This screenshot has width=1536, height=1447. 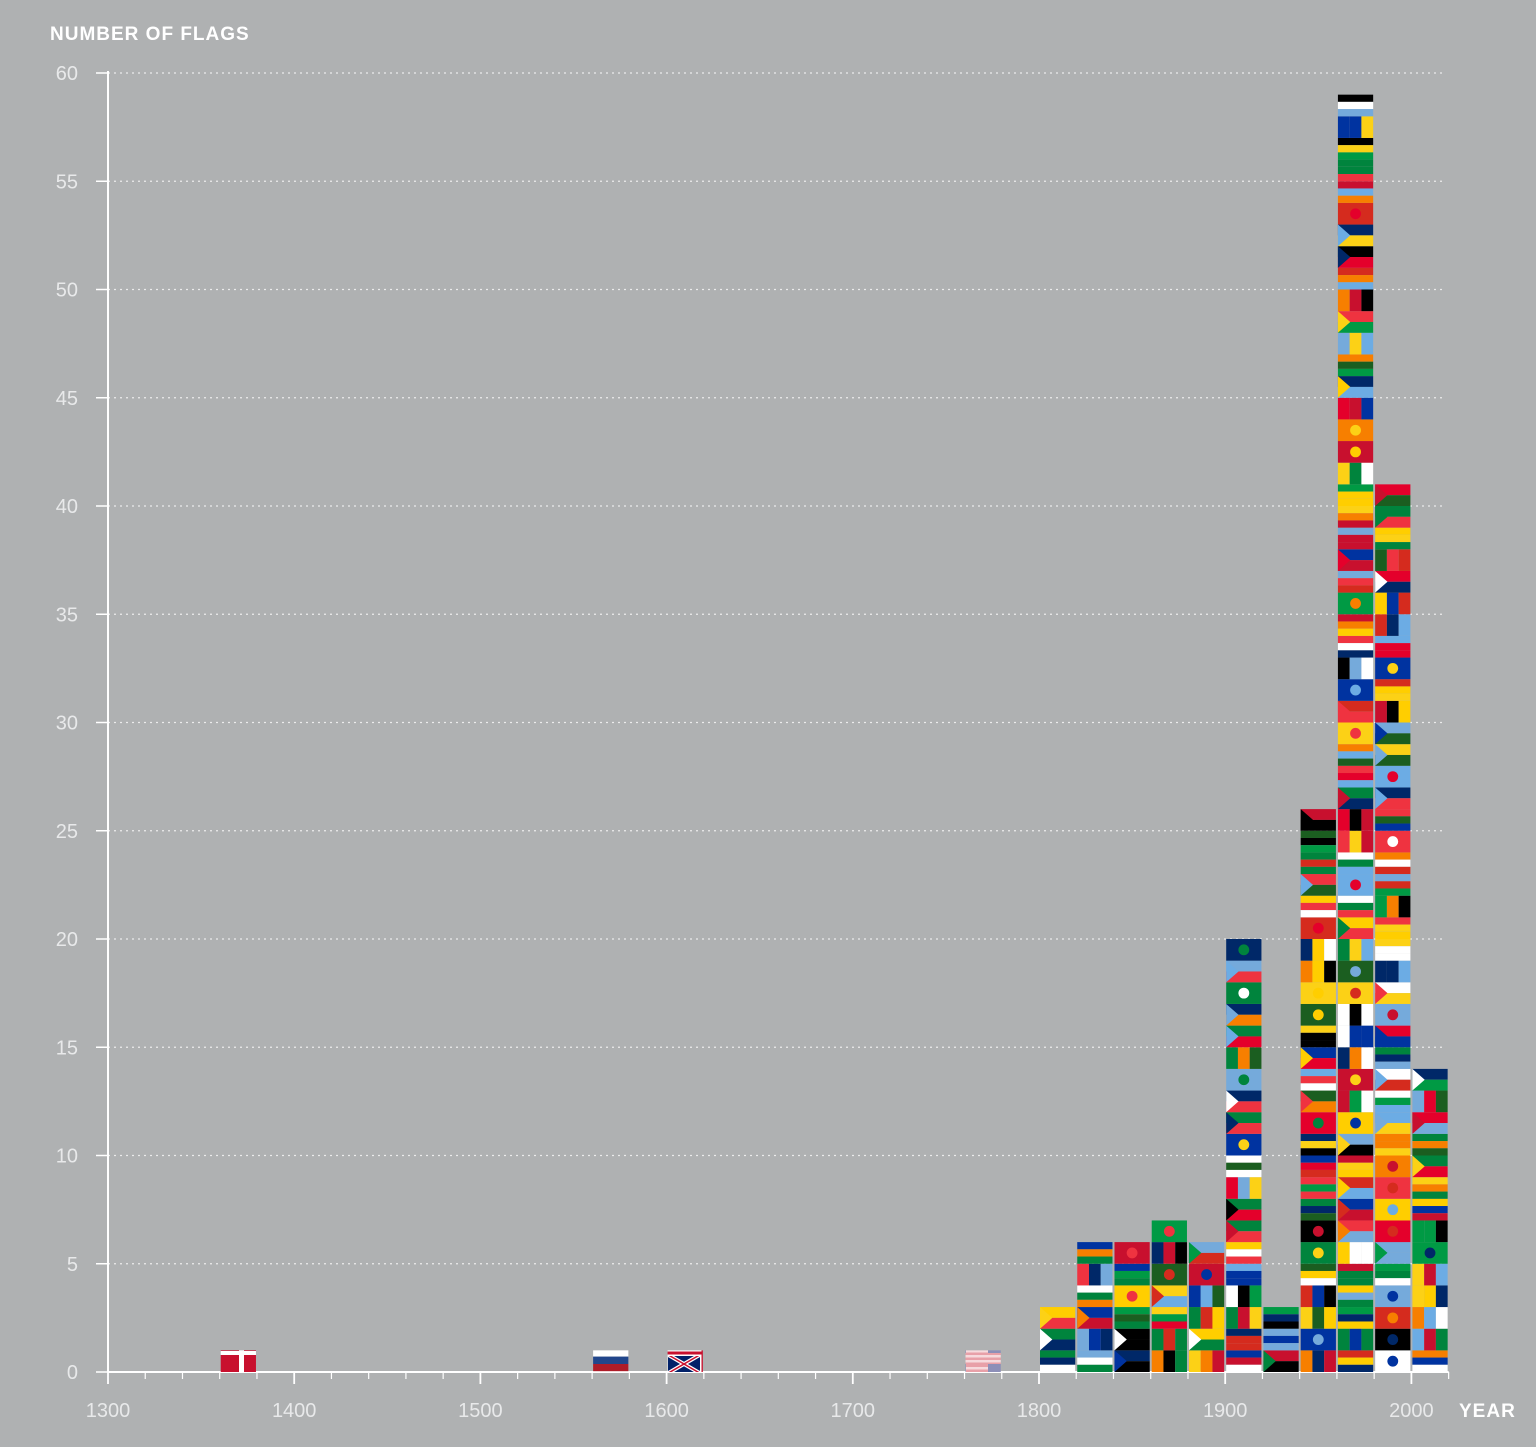 I want to click on x-tick-label: 1500, so click(x=480, y=1411).